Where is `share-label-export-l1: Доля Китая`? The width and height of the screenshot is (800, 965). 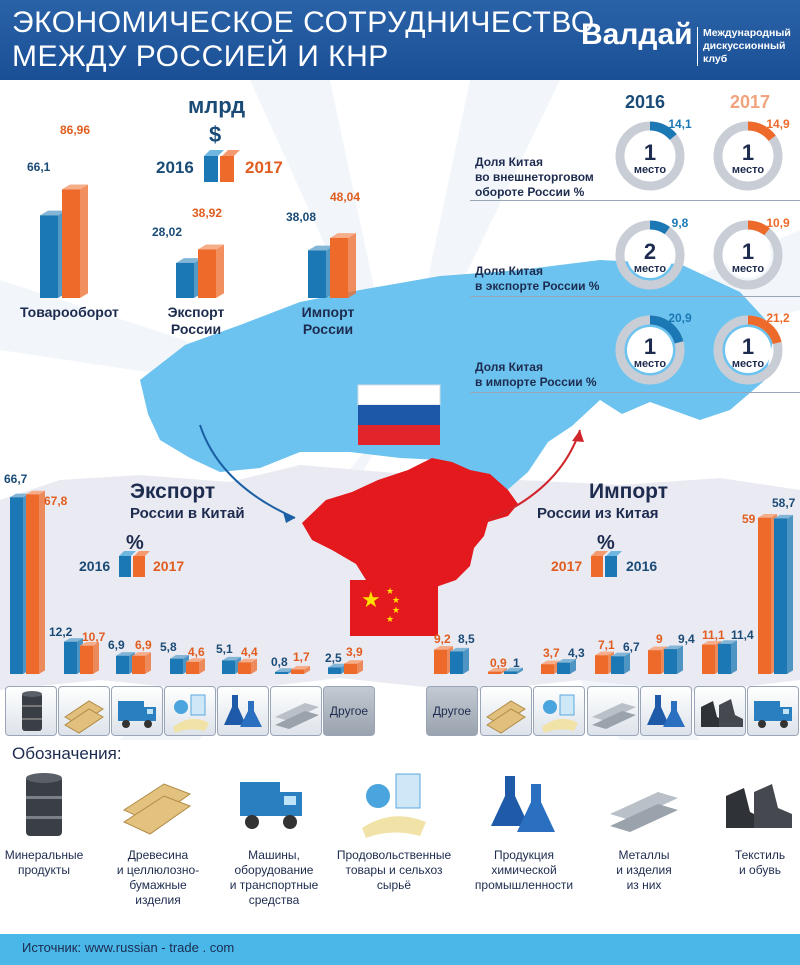
share-label-export-l1: Доля Китая is located at coordinates (509, 271).